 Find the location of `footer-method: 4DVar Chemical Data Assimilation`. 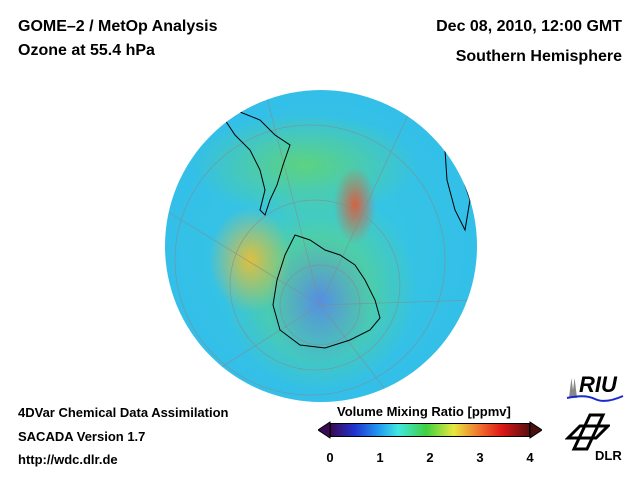

footer-method: 4DVar Chemical Data Assimilation is located at coordinates (123, 412).